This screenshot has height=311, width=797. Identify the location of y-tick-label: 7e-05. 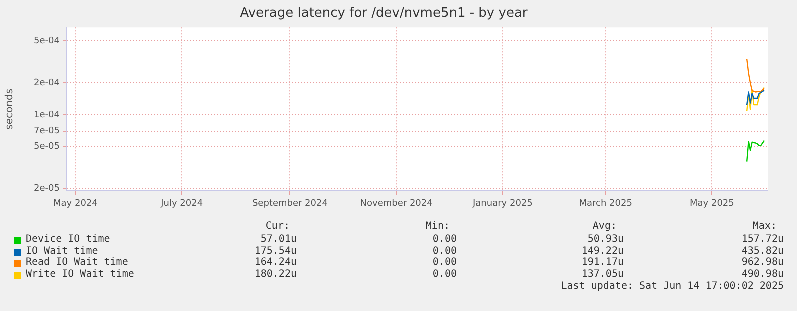
(47, 131).